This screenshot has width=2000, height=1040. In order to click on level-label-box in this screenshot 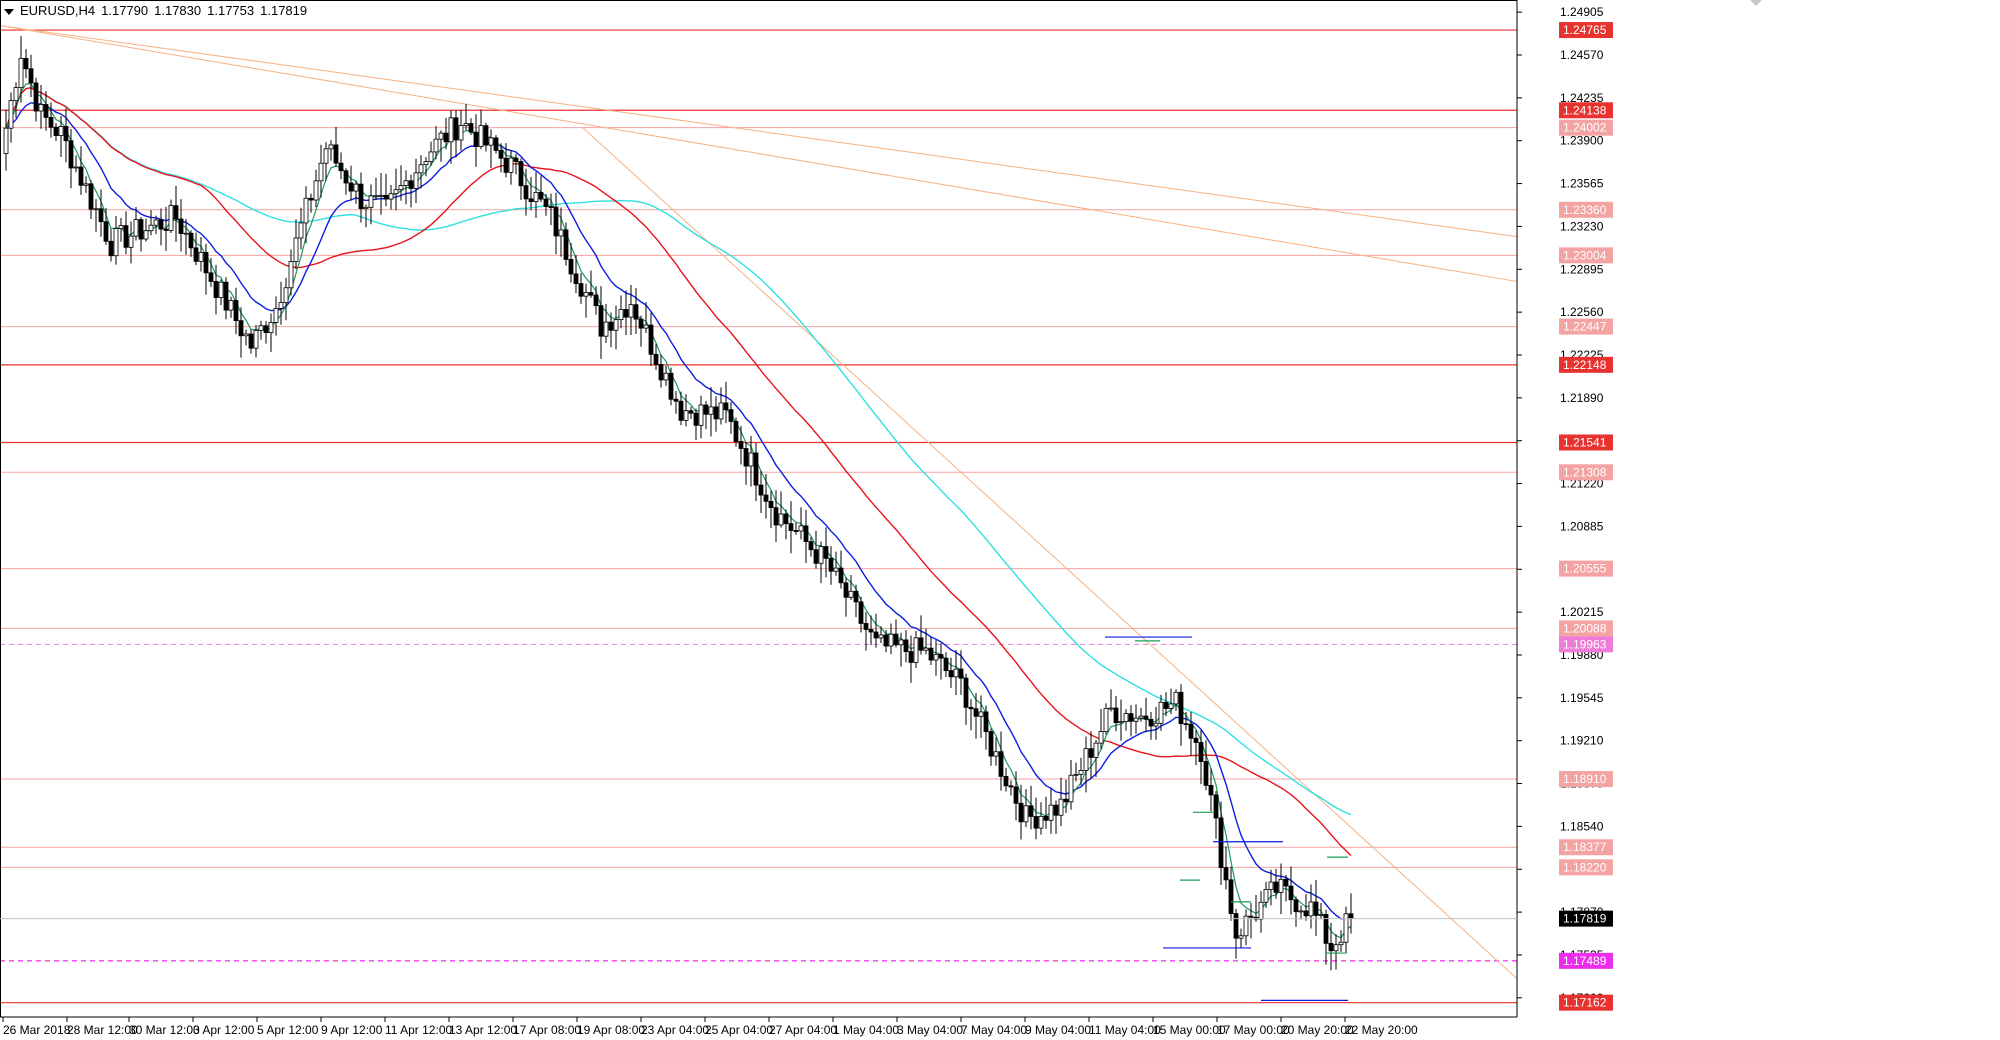, I will do `click(1586, 1002)`.